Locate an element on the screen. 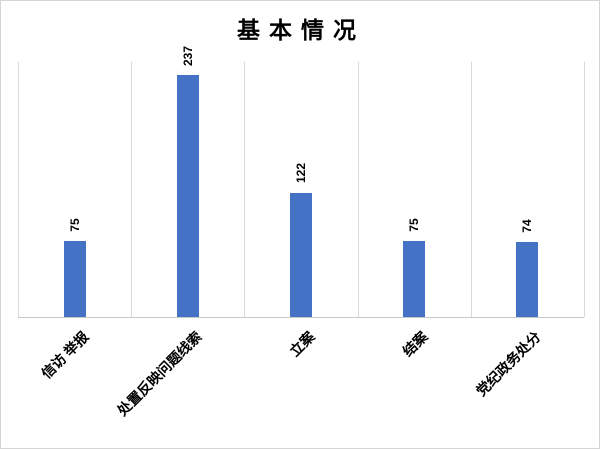 This screenshot has height=449, width=600. value-label: 237 is located at coordinates (187, 56).